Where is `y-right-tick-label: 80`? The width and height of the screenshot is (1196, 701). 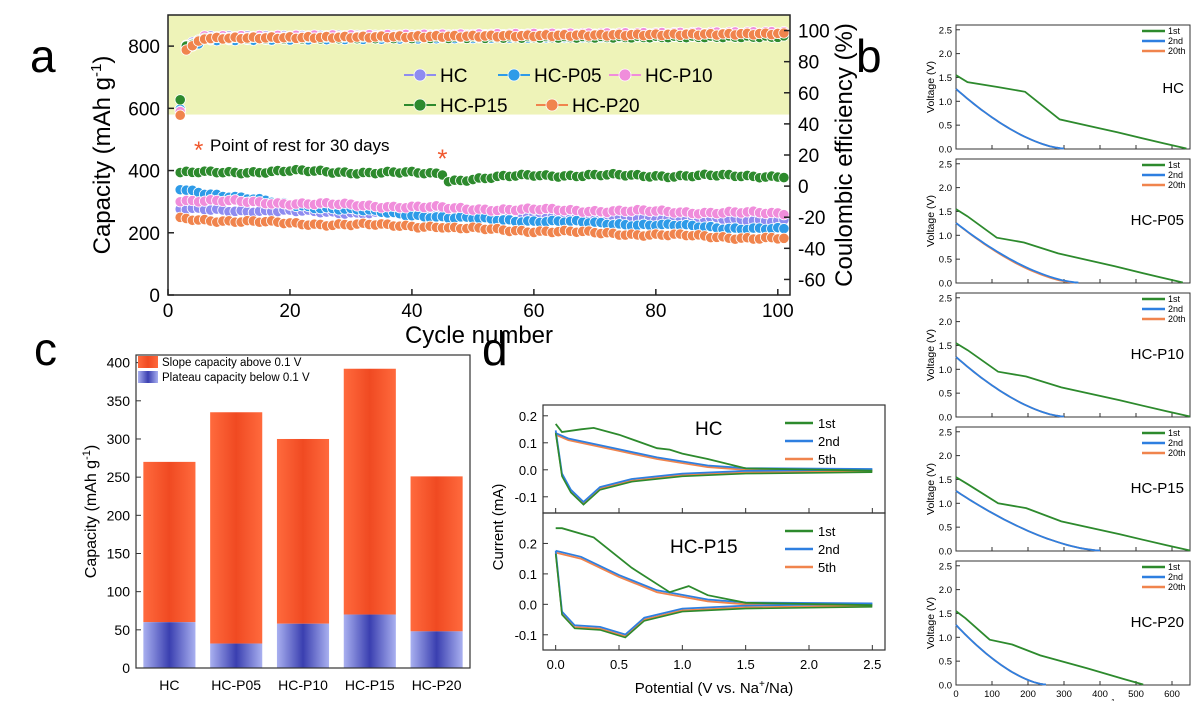 y-right-tick-label: 80 is located at coordinates (808, 63).